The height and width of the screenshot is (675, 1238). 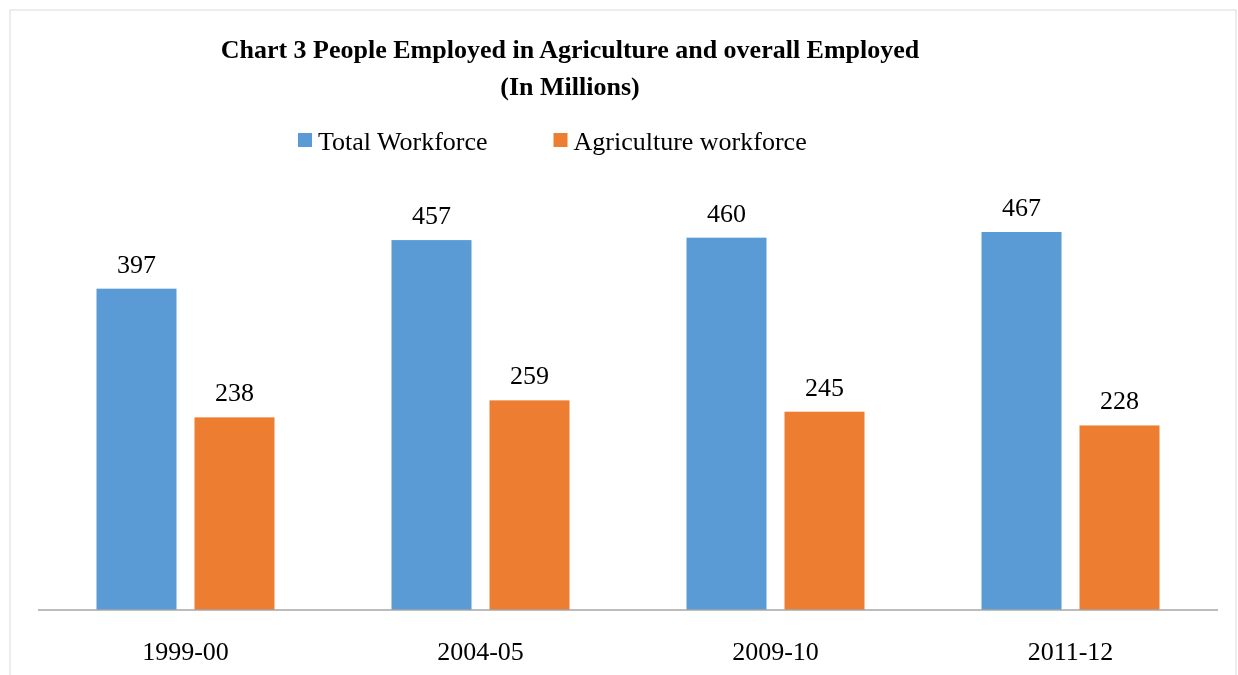 I want to click on data-label: 245, so click(x=824, y=387).